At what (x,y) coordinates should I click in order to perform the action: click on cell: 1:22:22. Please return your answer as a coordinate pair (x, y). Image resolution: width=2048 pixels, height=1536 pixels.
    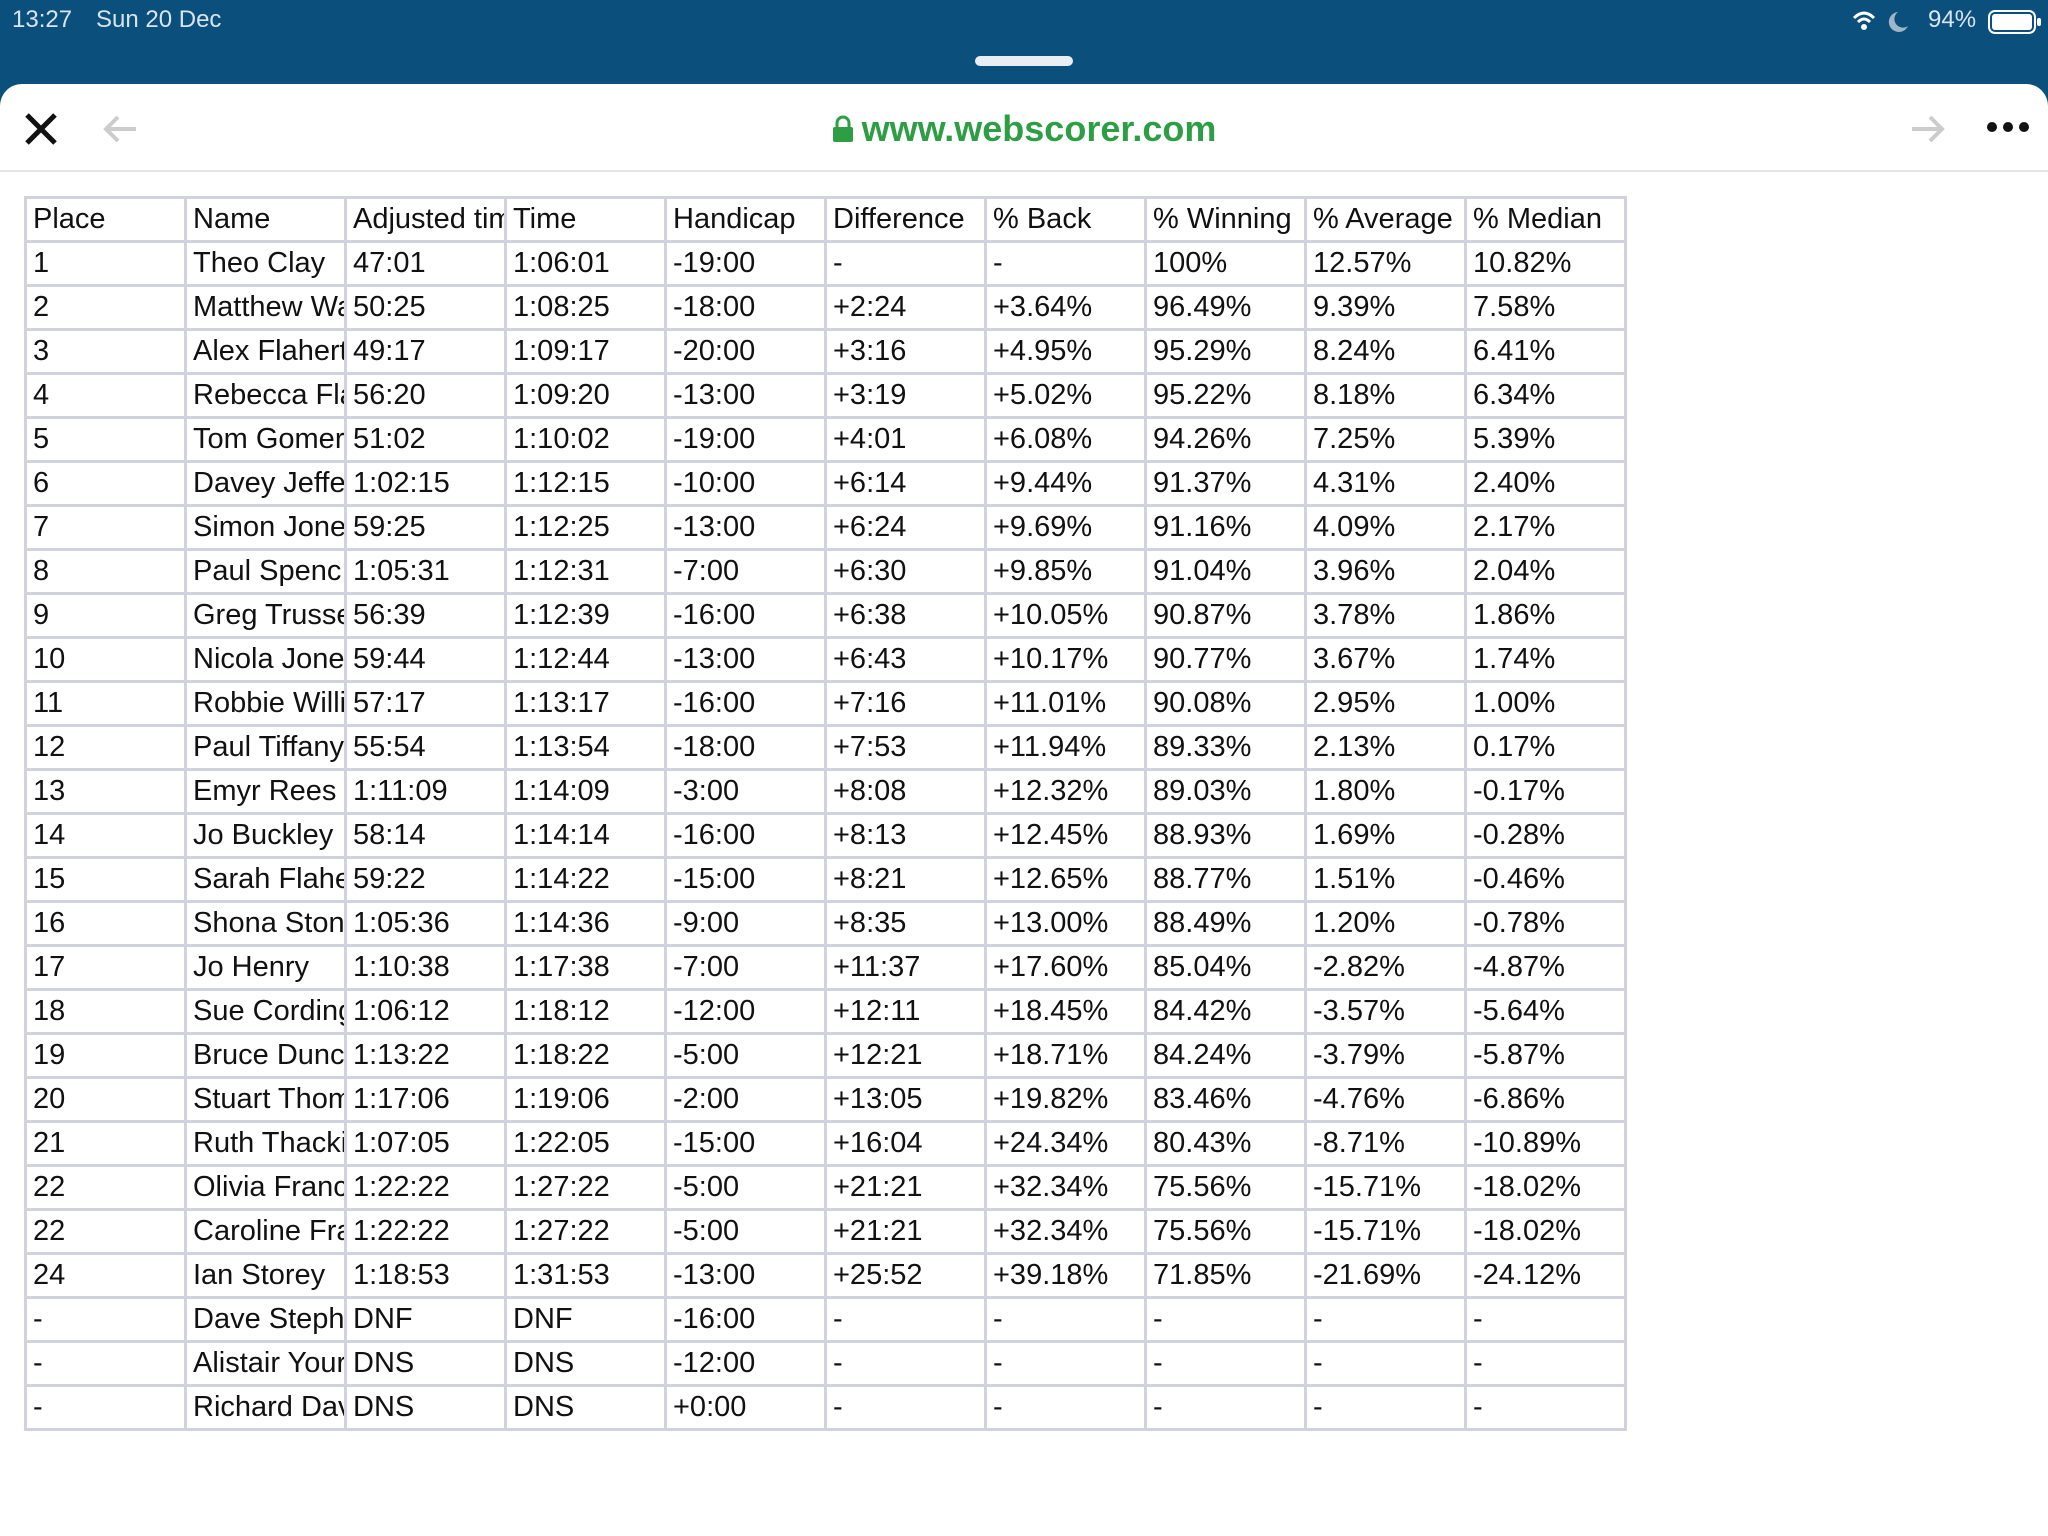
    Looking at the image, I should click on (425, 1187).